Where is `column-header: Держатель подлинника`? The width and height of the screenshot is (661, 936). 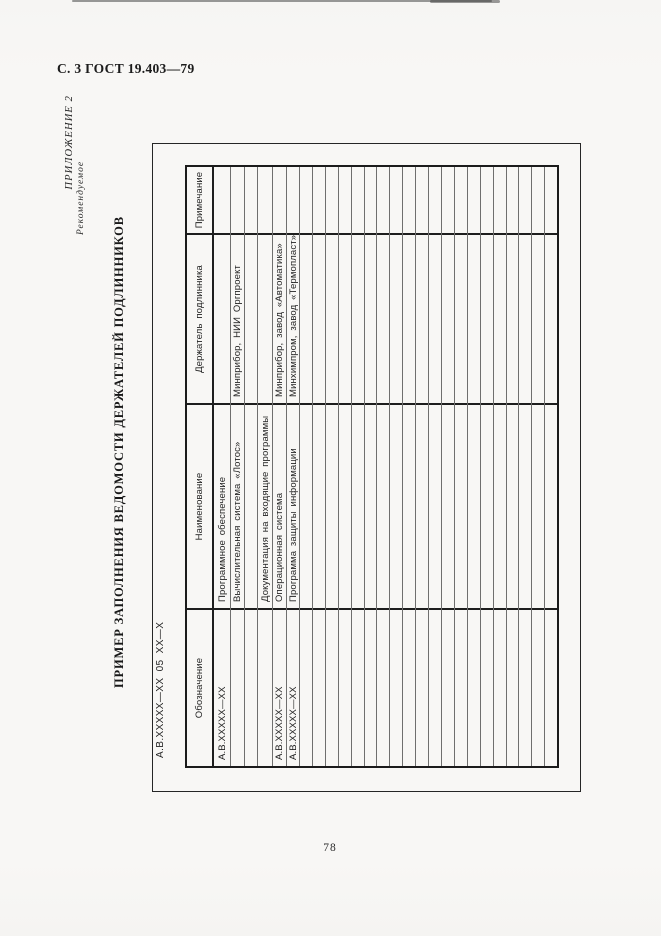 column-header: Держатель подлинника is located at coordinates (199, 318).